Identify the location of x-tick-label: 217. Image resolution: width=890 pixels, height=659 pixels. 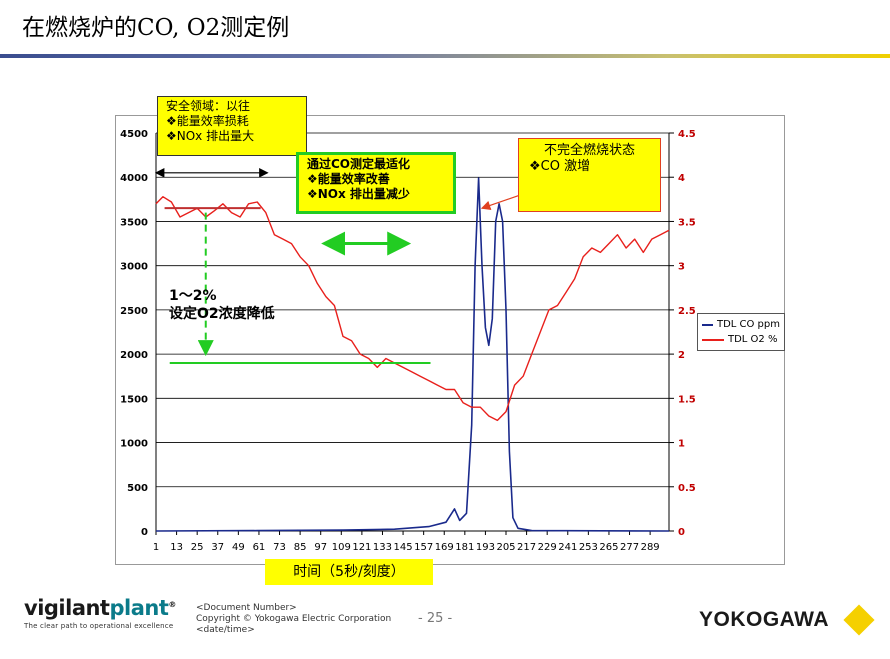
(526, 547).